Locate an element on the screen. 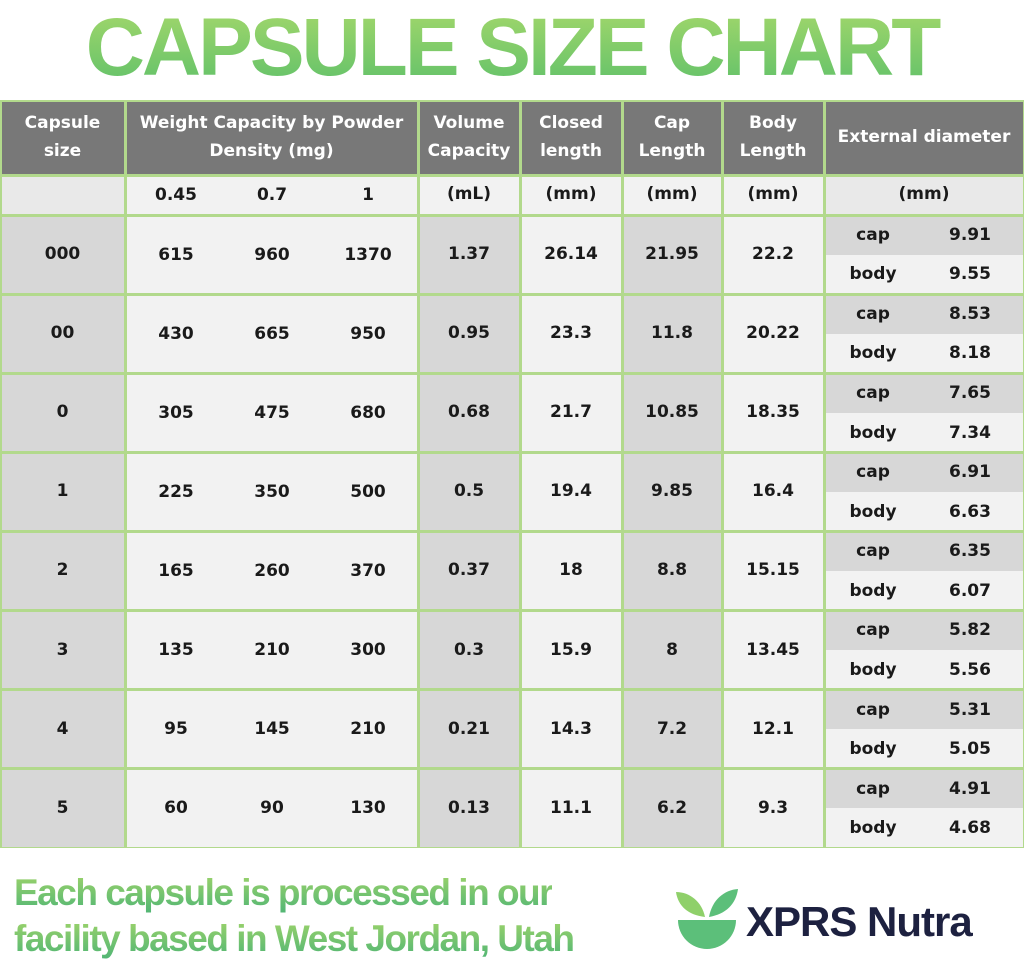  closed-cell: 19.4 is located at coordinates (571, 491).